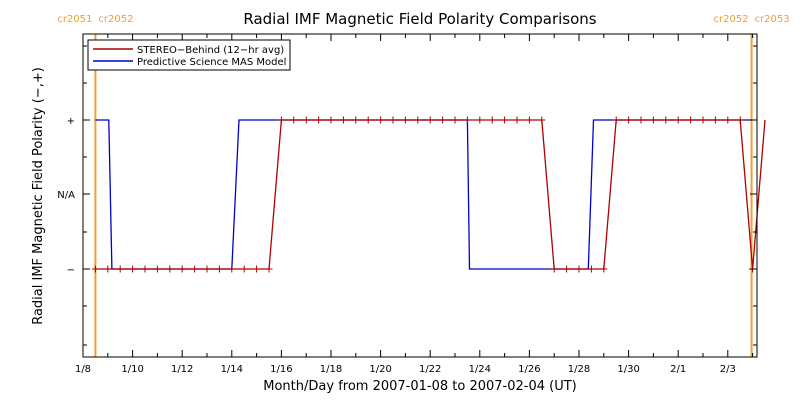 Image resolution: width=800 pixels, height=400 pixels. What do you see at coordinates (281, 369) in the screenshot?
I see `x-tick-label: 1/16` at bounding box center [281, 369].